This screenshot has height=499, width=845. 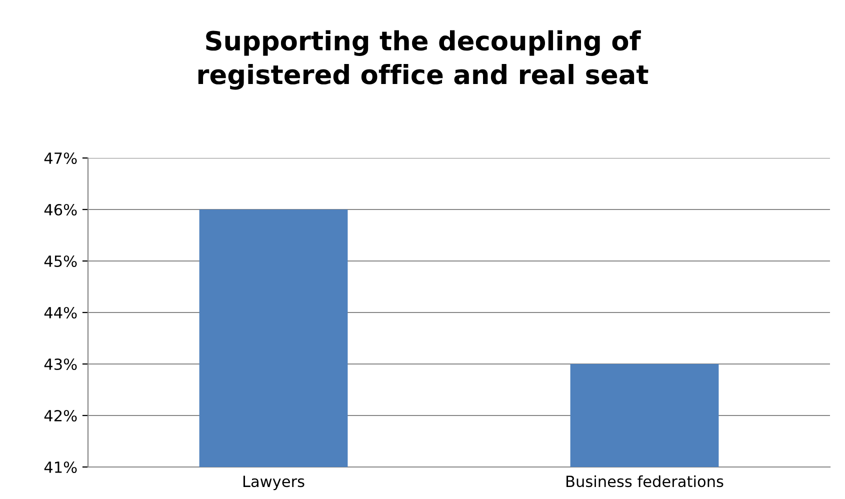 I want to click on y-tick-label: 47%, so click(x=60, y=158).